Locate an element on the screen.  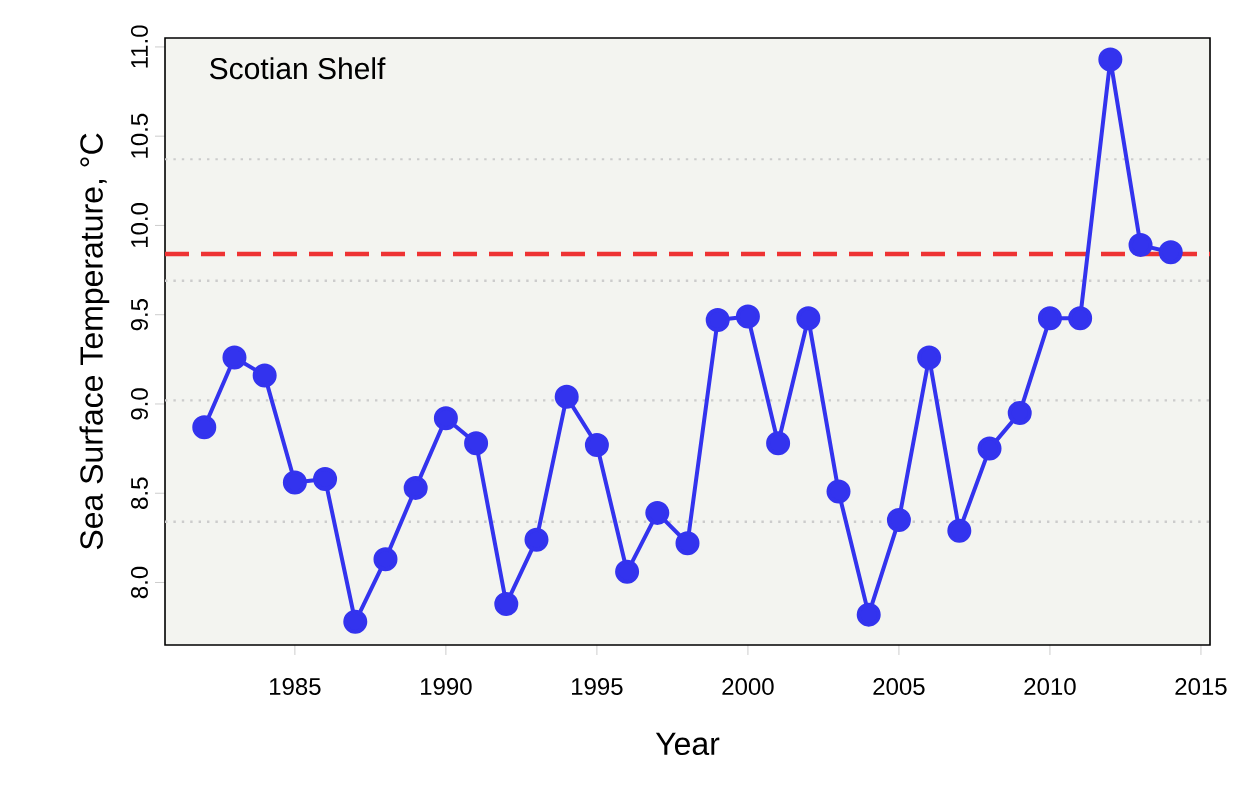
x-tick-label: 1985 is located at coordinates (295, 687).